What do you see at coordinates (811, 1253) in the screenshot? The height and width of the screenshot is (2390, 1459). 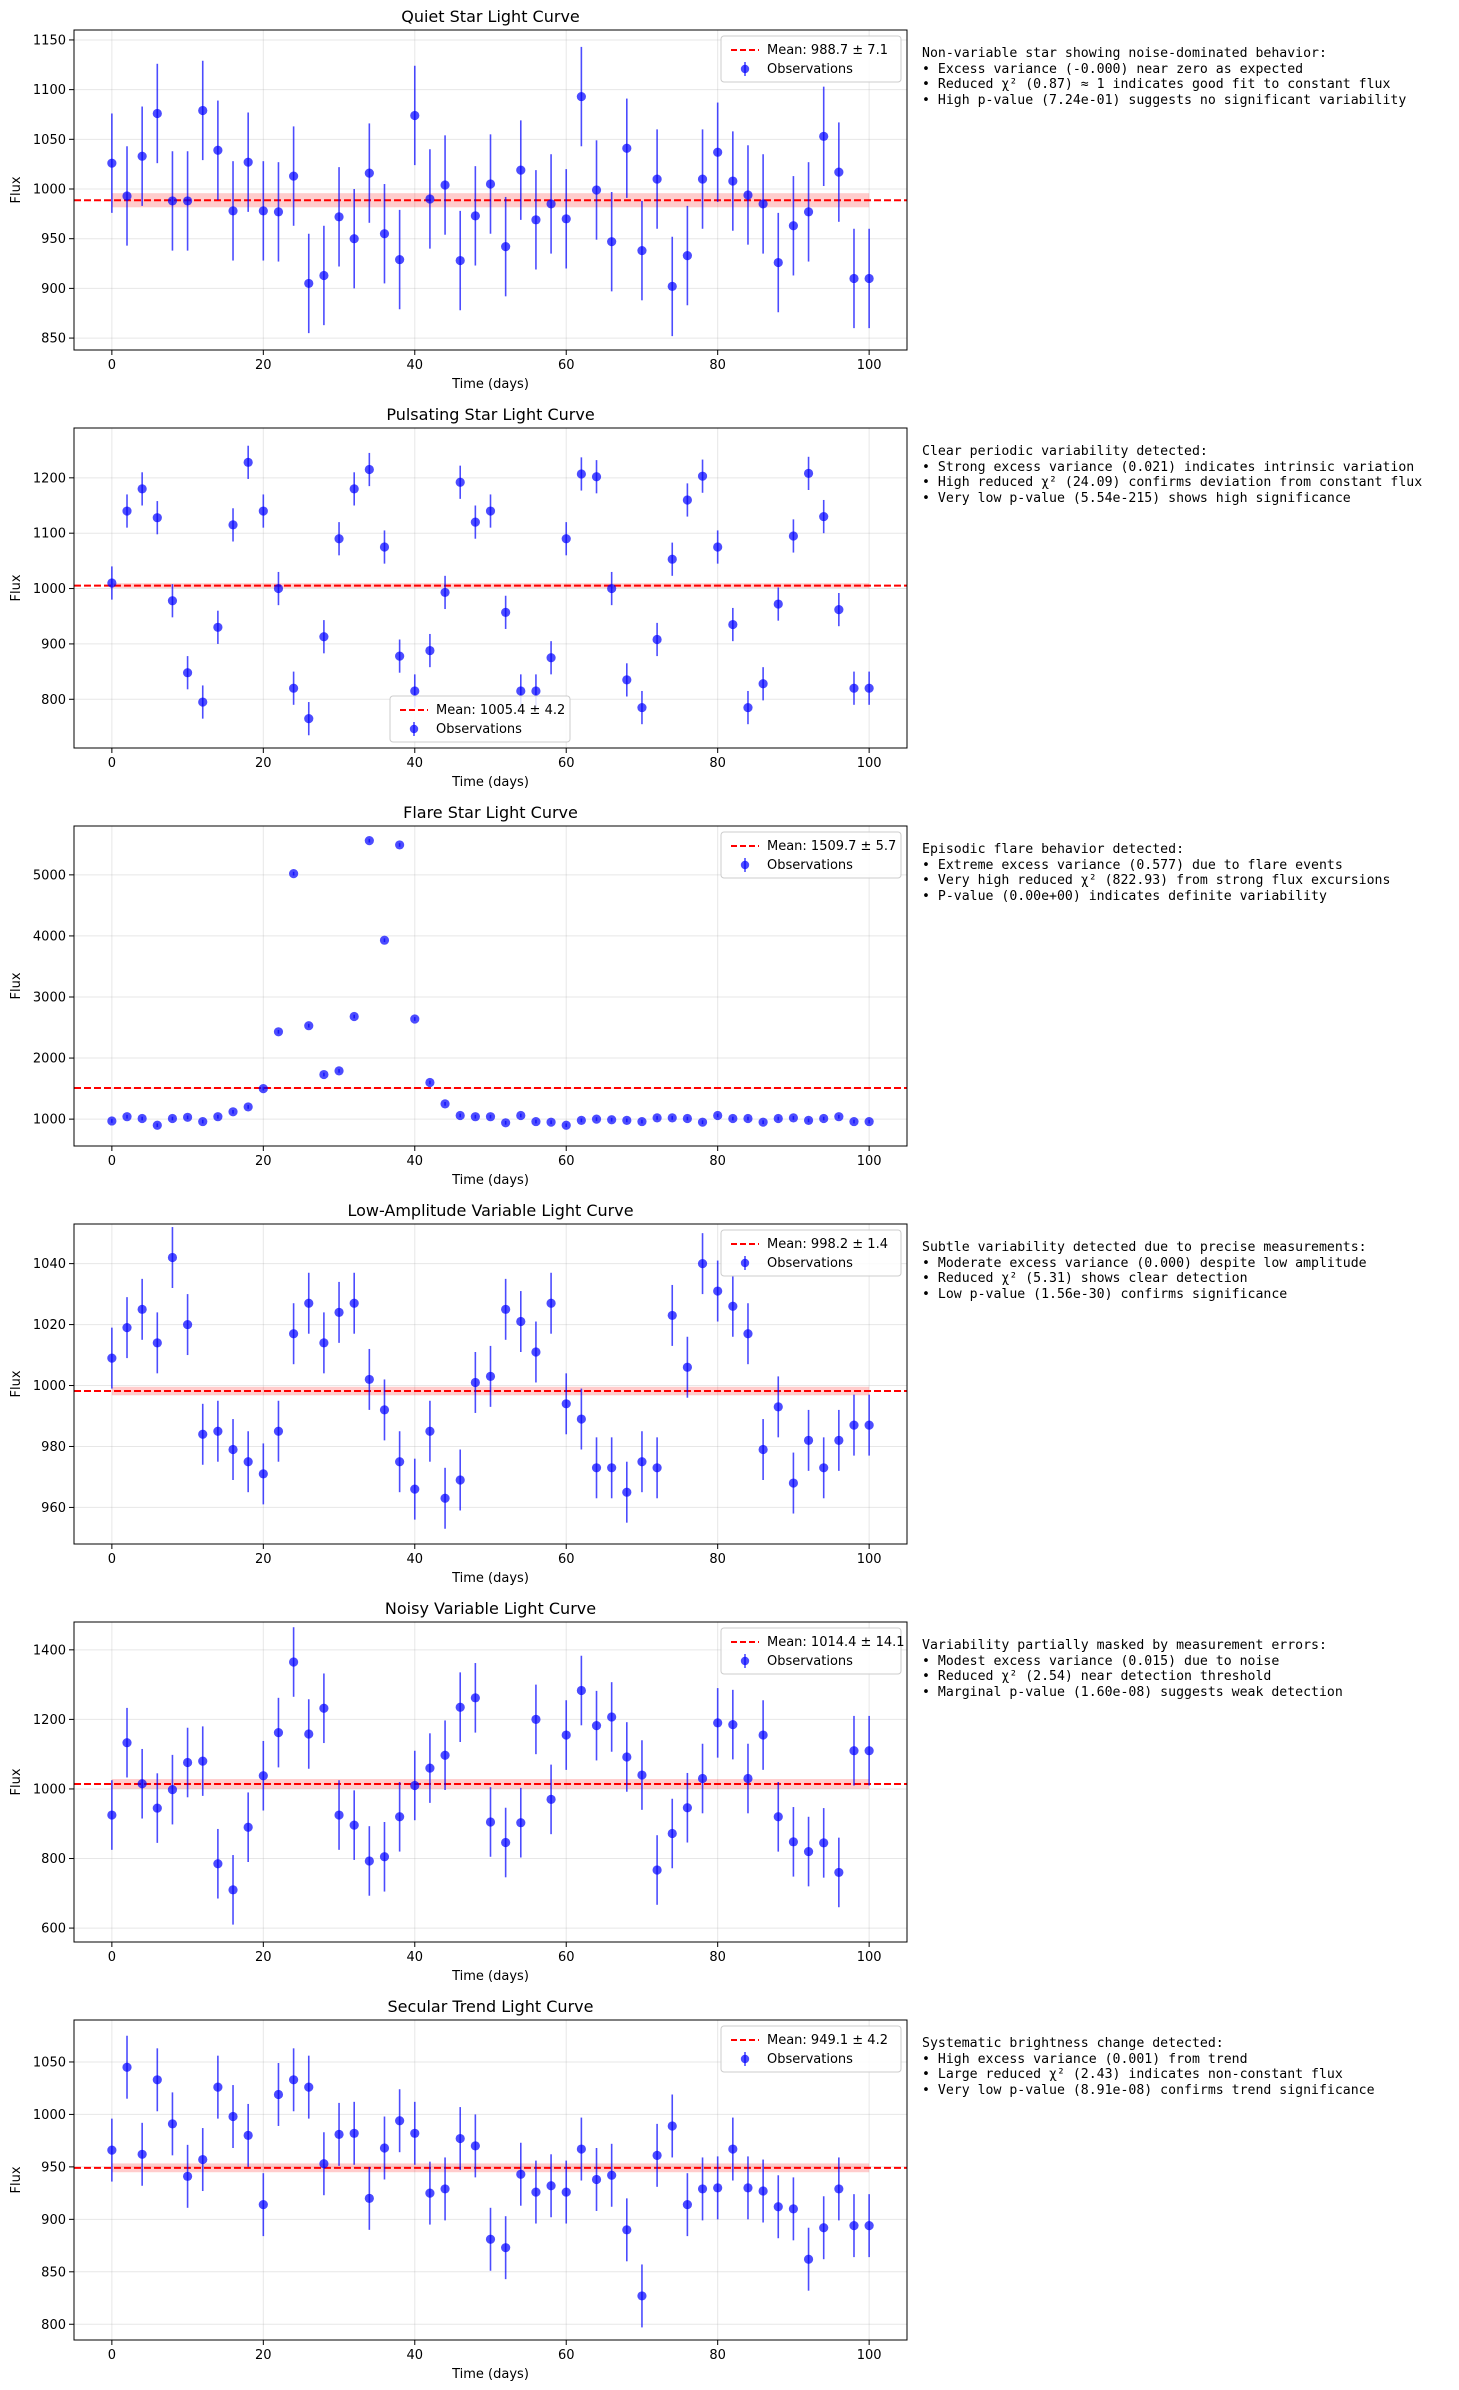 I see `legend: Mean: 998.2 ± 1.4 Observations` at bounding box center [811, 1253].